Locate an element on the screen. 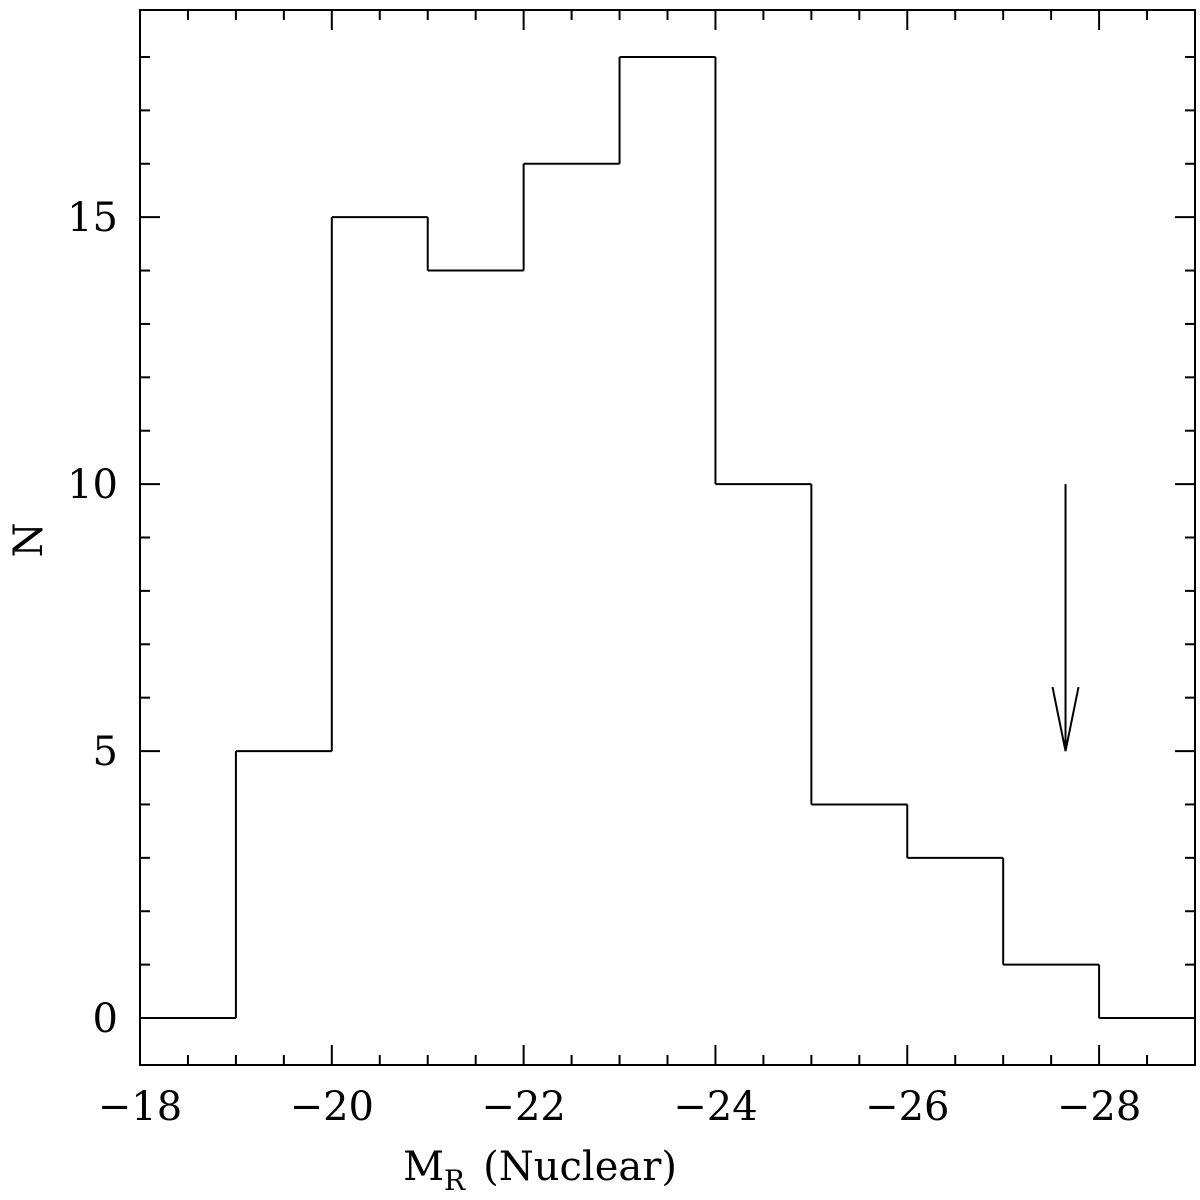 The height and width of the screenshot is (1200, 1200). x-label-rest: (Nuclear) is located at coordinates (580, 1167).